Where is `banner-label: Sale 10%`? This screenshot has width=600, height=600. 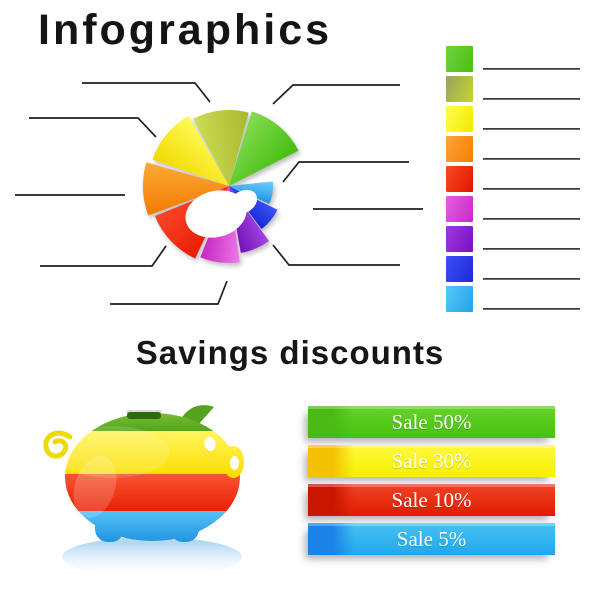
banner-label: Sale 10% is located at coordinates (431, 500).